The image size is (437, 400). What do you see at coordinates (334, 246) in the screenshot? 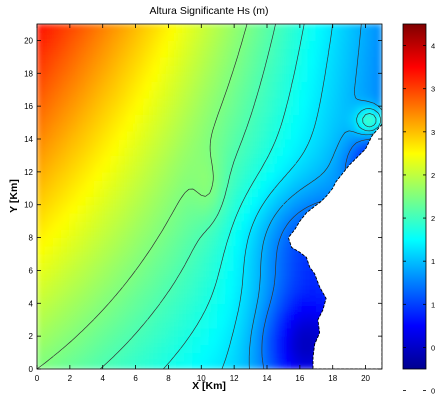
I see `land-mask` at bounding box center [334, 246].